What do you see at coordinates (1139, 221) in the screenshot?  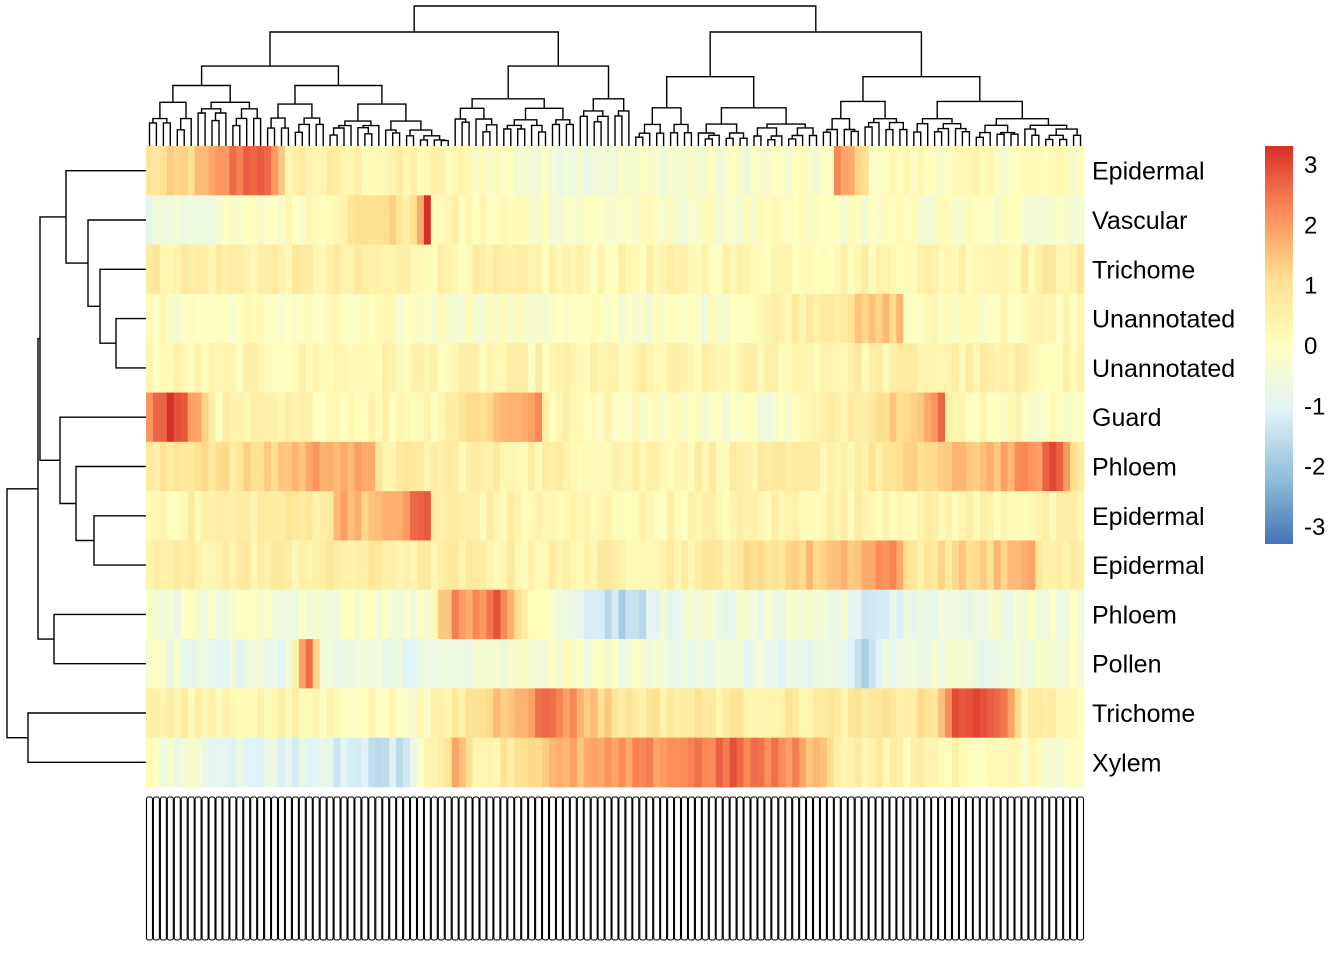 I see `row-label: Vascular` at bounding box center [1139, 221].